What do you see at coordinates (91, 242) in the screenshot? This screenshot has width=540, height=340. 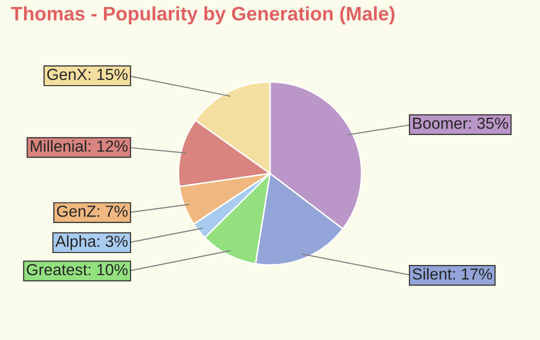 I see `slice-label: Alpha: 3%` at bounding box center [91, 242].